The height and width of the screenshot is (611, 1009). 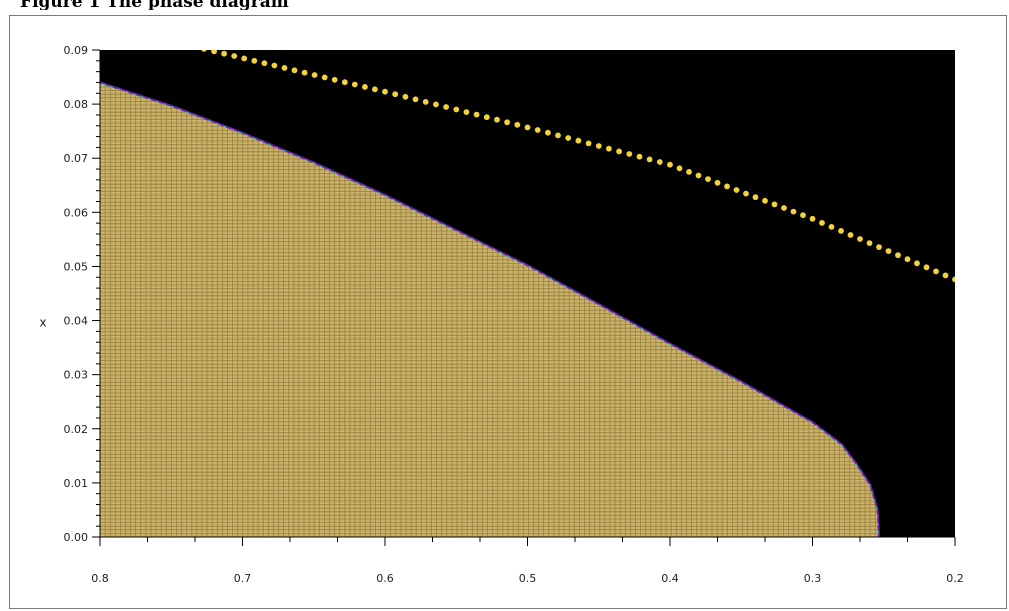 I want to click on y-tick-label: 0.07, so click(x=76, y=158).